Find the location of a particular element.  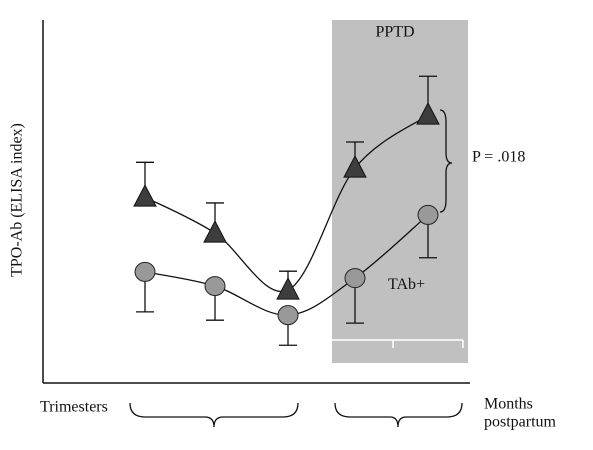

y-axis-label: TPO-Ab (ELISA index) is located at coordinates (17, 200).